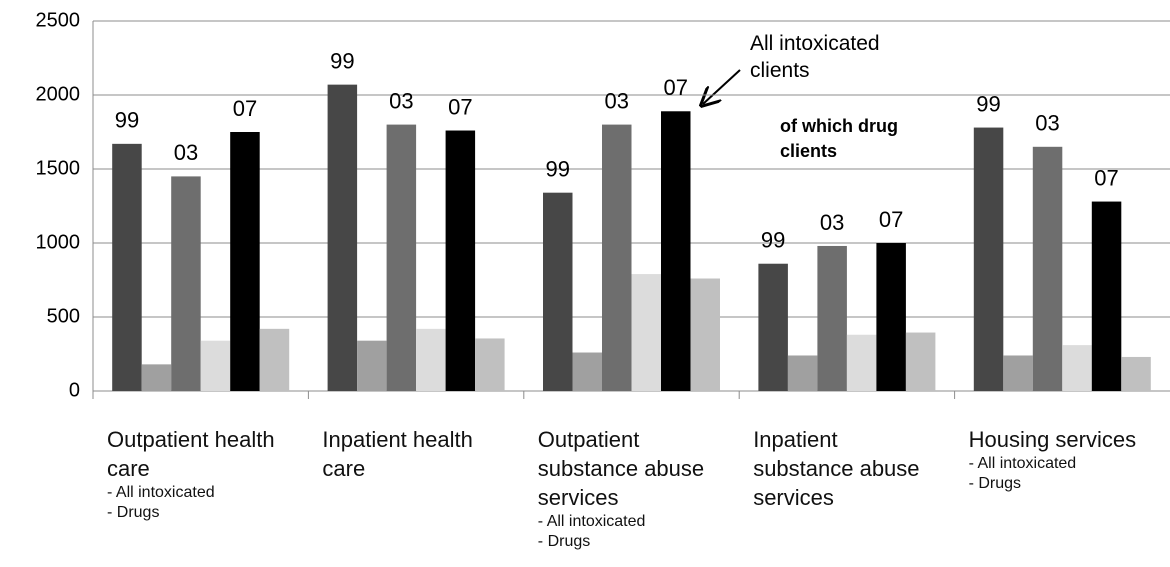  Describe the element at coordinates (74, 390) in the screenshot. I see `y-tick-label: 0` at that location.